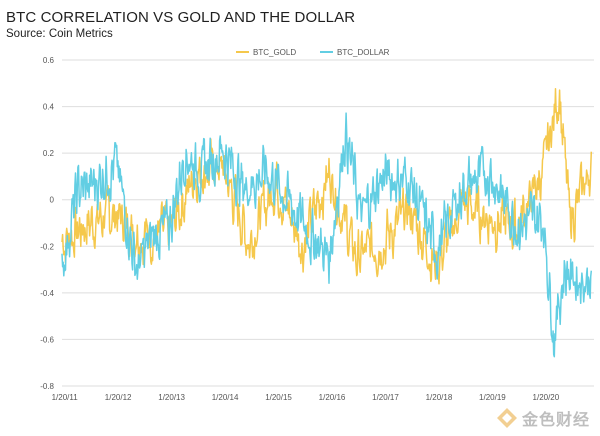 The height and width of the screenshot is (436, 600). What do you see at coordinates (385, 397) in the screenshot?
I see `x-tick-label: 1/20/17` at bounding box center [385, 397].